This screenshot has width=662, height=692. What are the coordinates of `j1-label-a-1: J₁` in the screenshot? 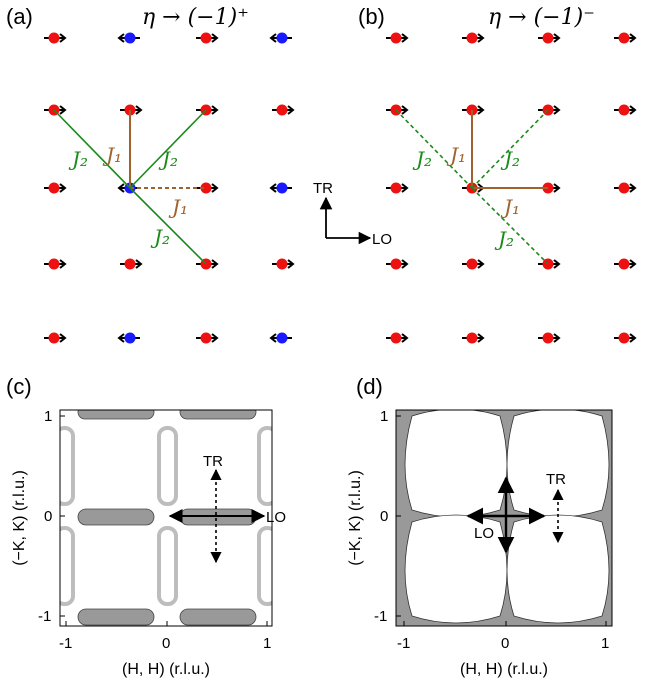 It's located at (112, 155).